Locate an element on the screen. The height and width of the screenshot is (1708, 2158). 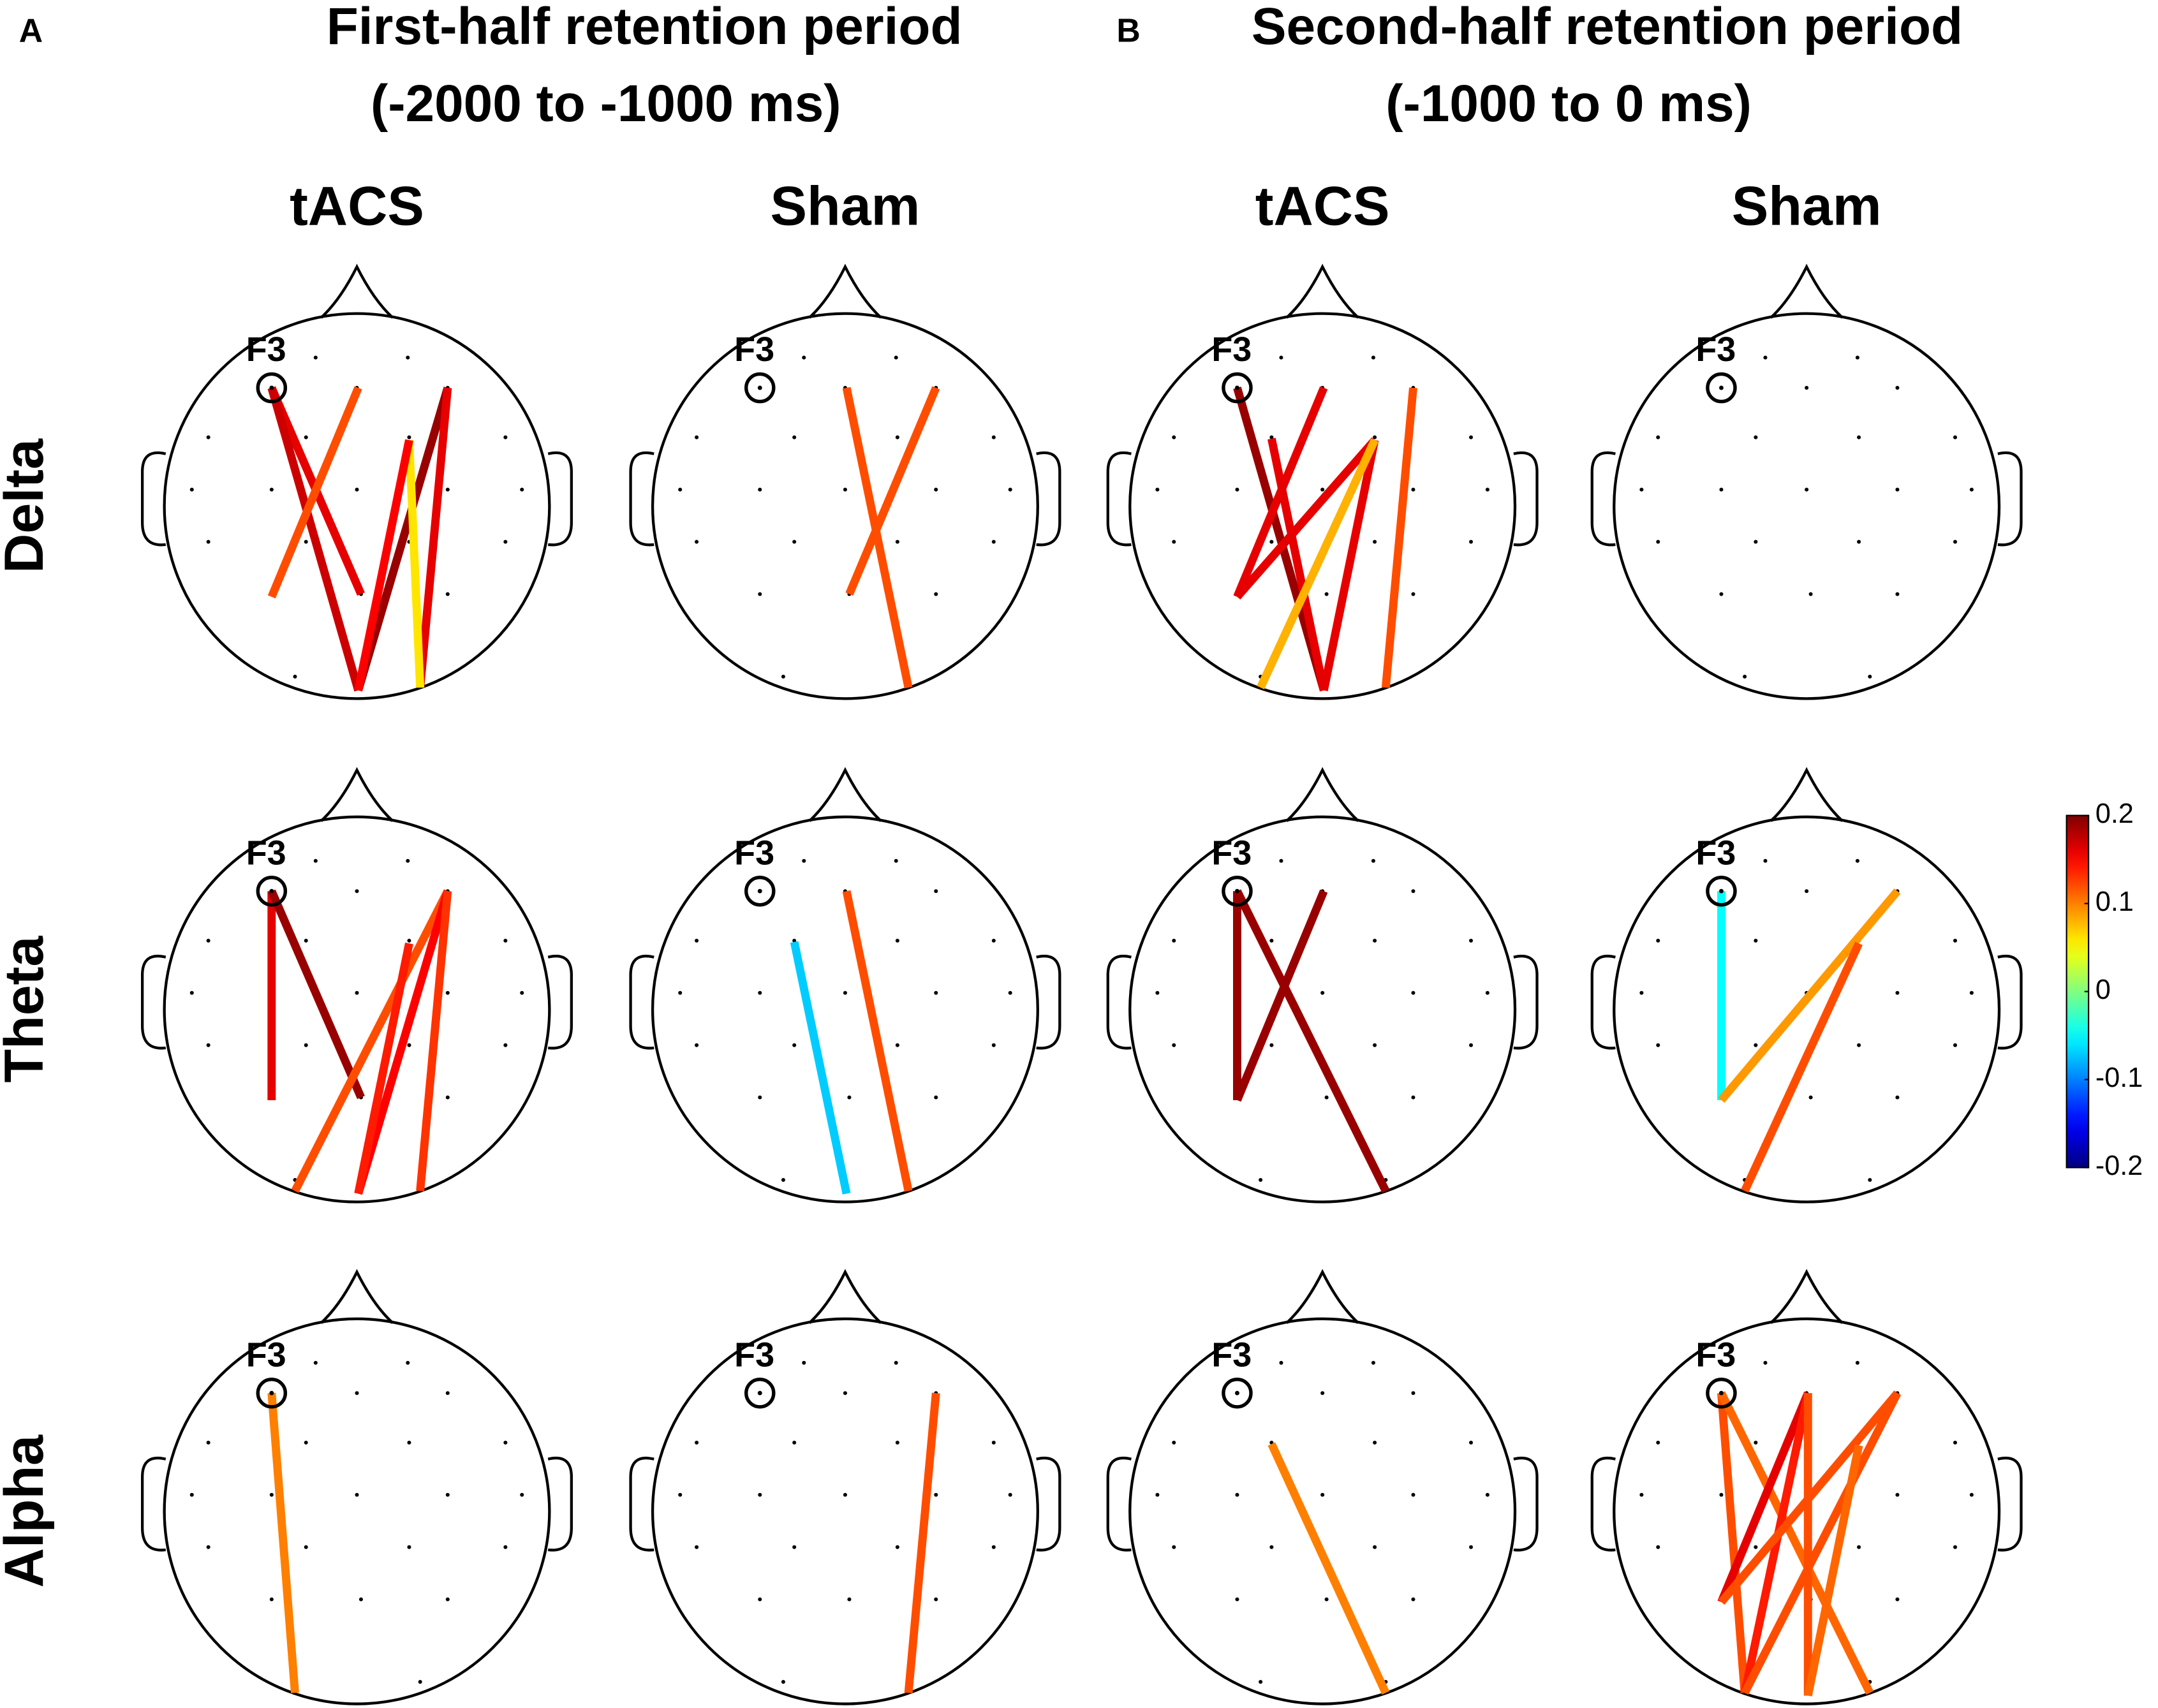
period-range: (-1000 to 0 ms) is located at coordinates (1569, 104).